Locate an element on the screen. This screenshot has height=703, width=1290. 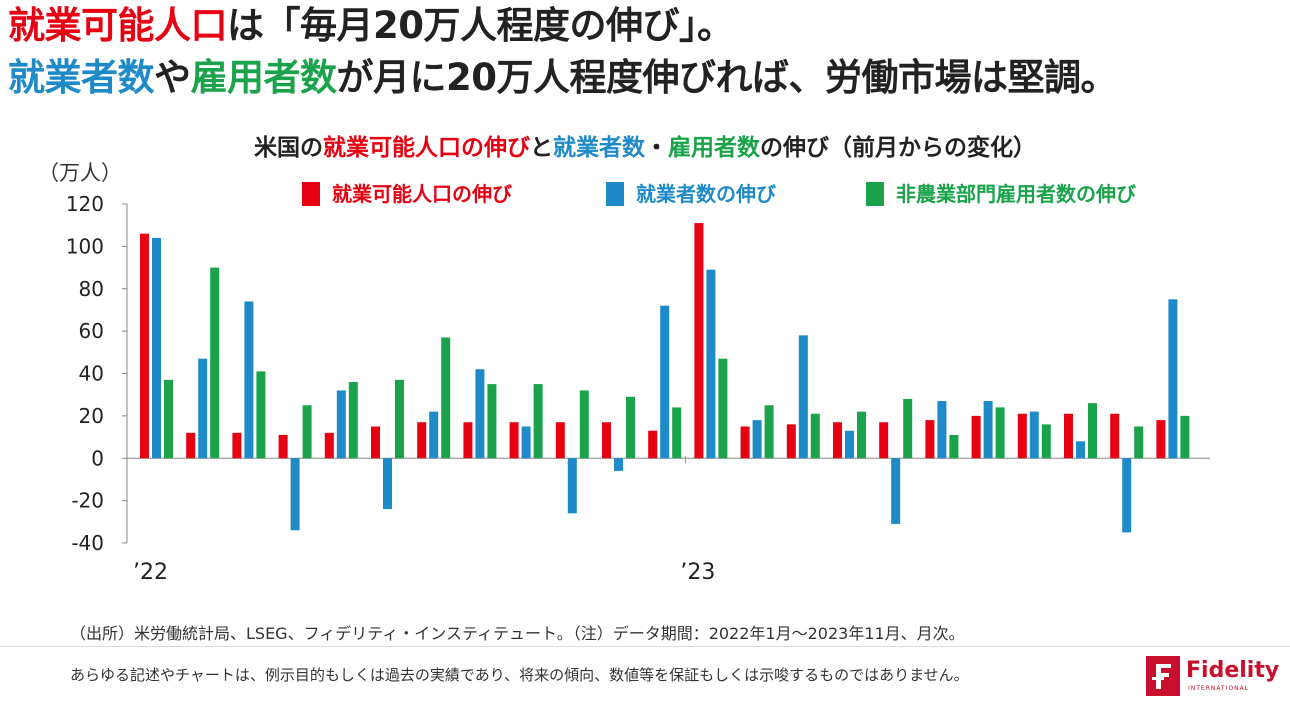
line1-segment: は「毎月20万人程度の伸び」。 is located at coordinates (480, 25).